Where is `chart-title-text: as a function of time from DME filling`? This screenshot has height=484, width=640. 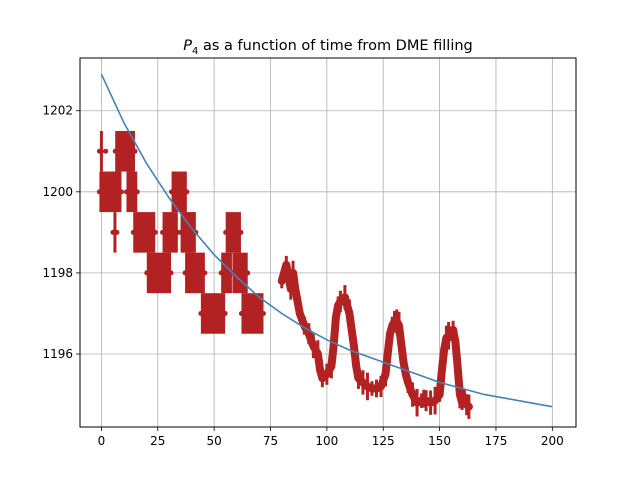
chart-title-text: as a function of time from DME filling is located at coordinates (335, 46).